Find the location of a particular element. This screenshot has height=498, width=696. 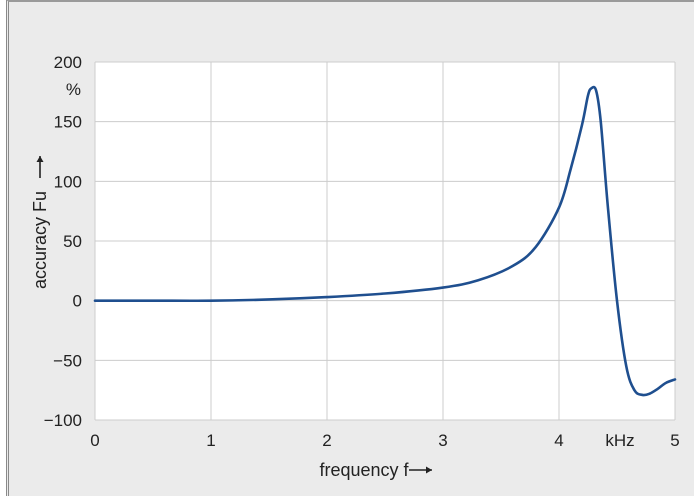

x-tick-label: 5 is located at coordinates (674, 440).